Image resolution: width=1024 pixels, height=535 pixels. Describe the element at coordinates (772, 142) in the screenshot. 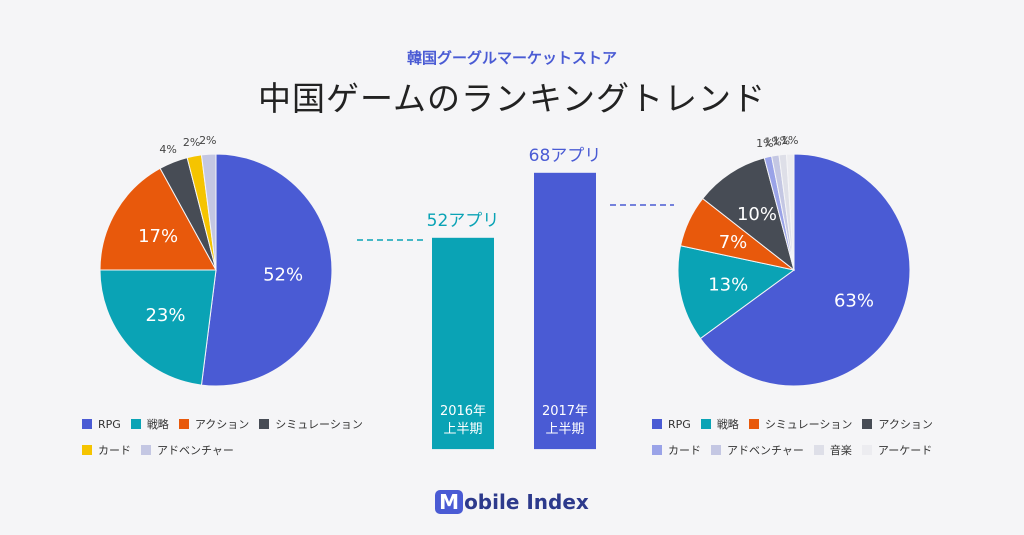

I see `pie2017-label-アドベンチャー: 1%` at that location.